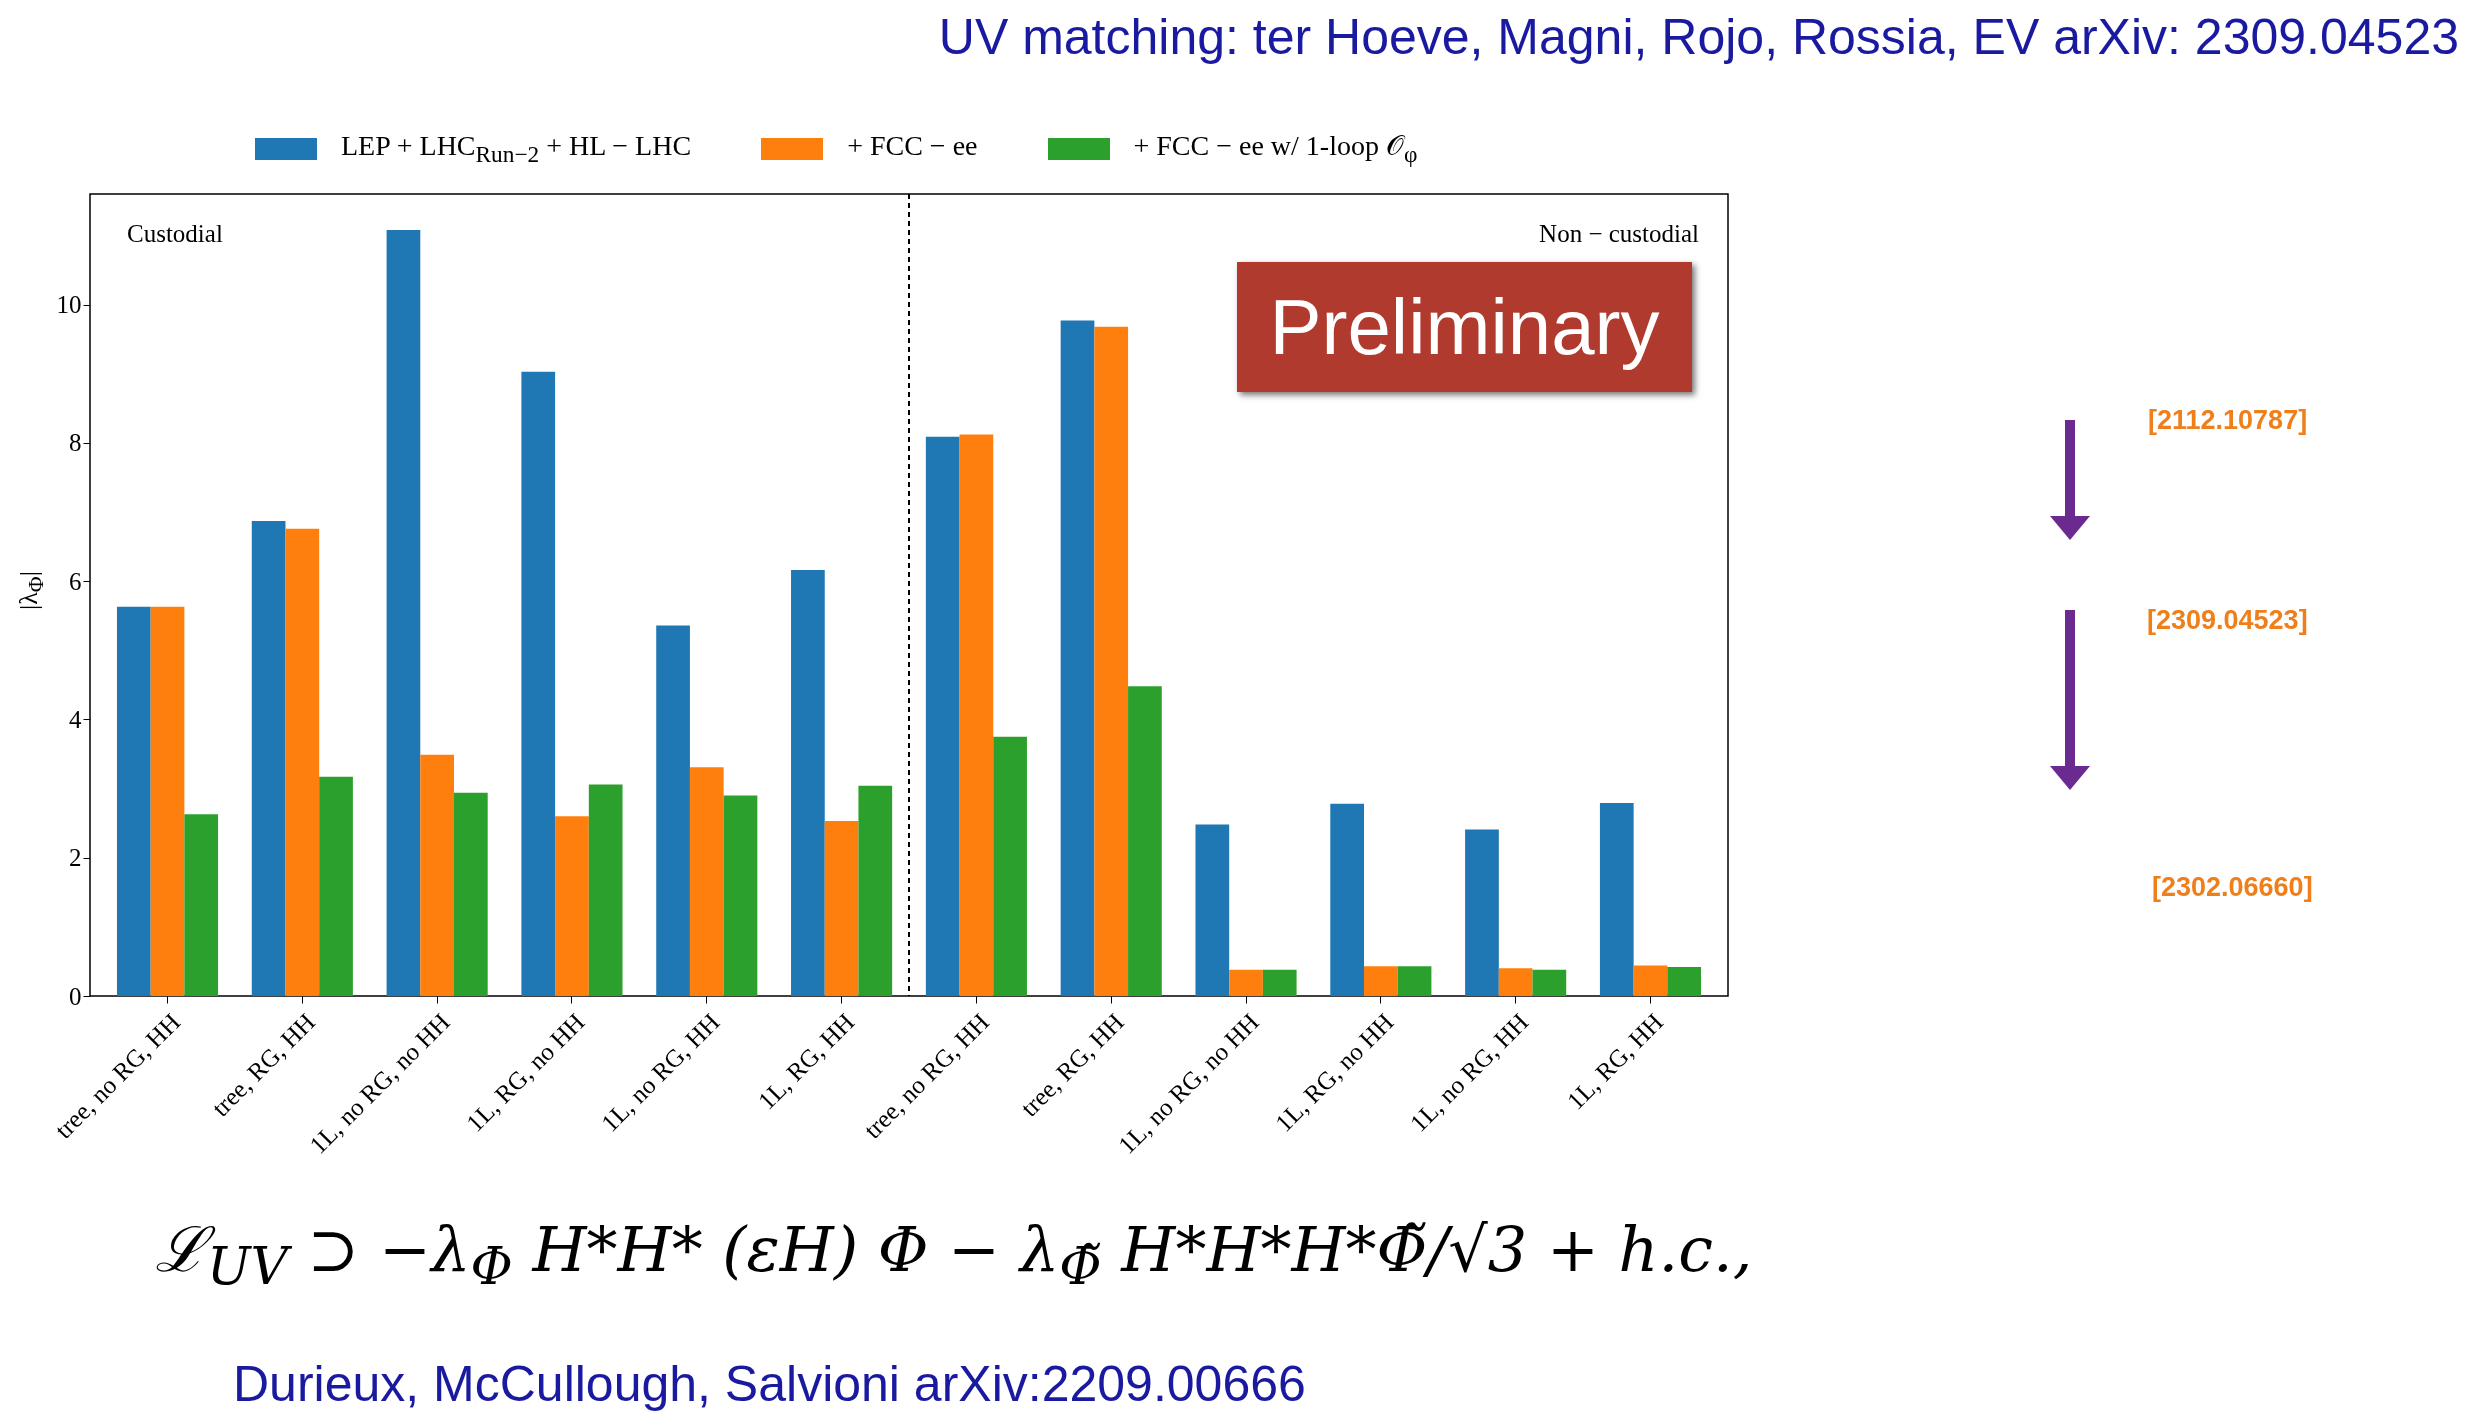 The width and height of the screenshot is (2489, 1418). I want to click on annotation: Custodial, so click(175, 234).